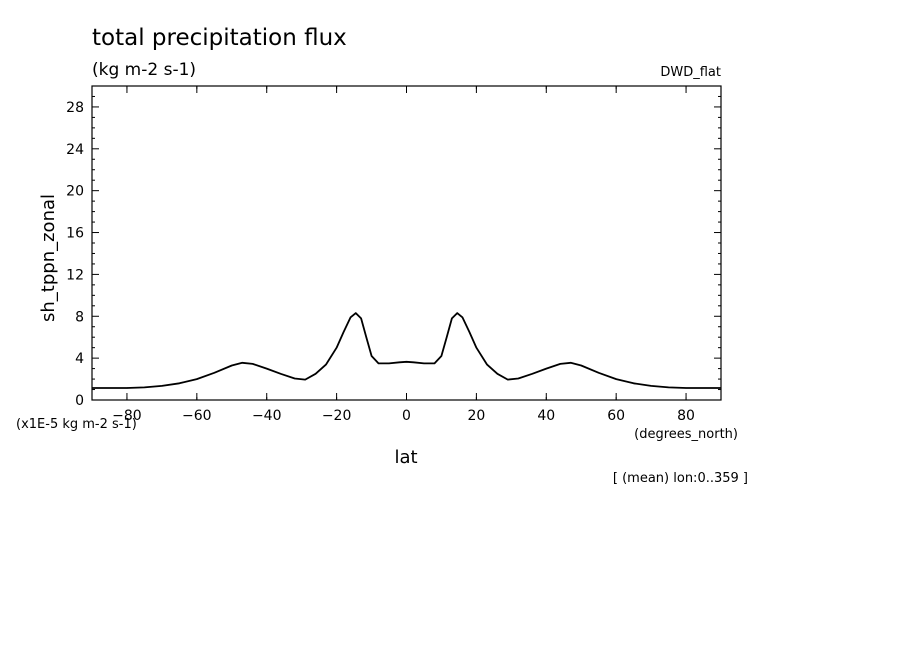 The width and height of the screenshot is (904, 654). I want to click on x-tick-label: 60, so click(616, 416).